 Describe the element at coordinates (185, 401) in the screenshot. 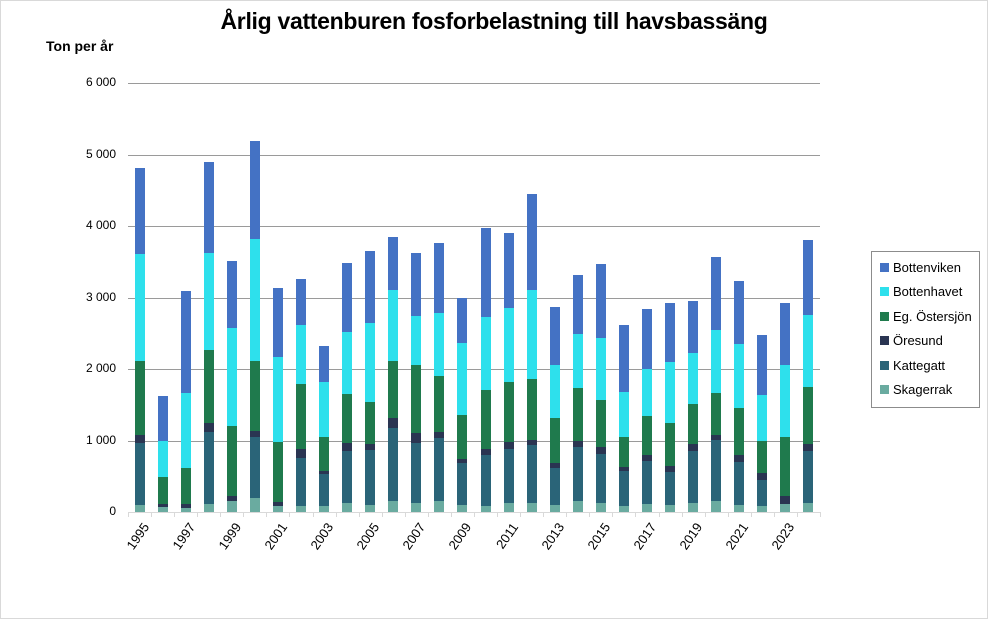

I see `bar-1997` at that location.